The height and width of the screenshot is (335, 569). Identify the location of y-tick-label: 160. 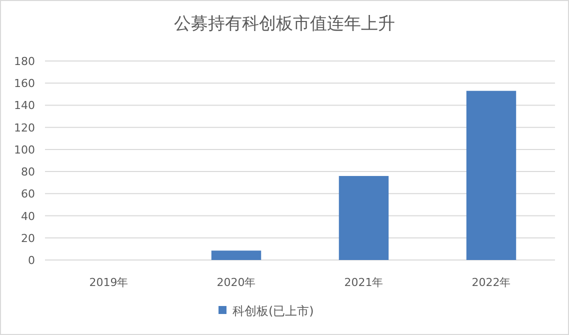
(24, 83).